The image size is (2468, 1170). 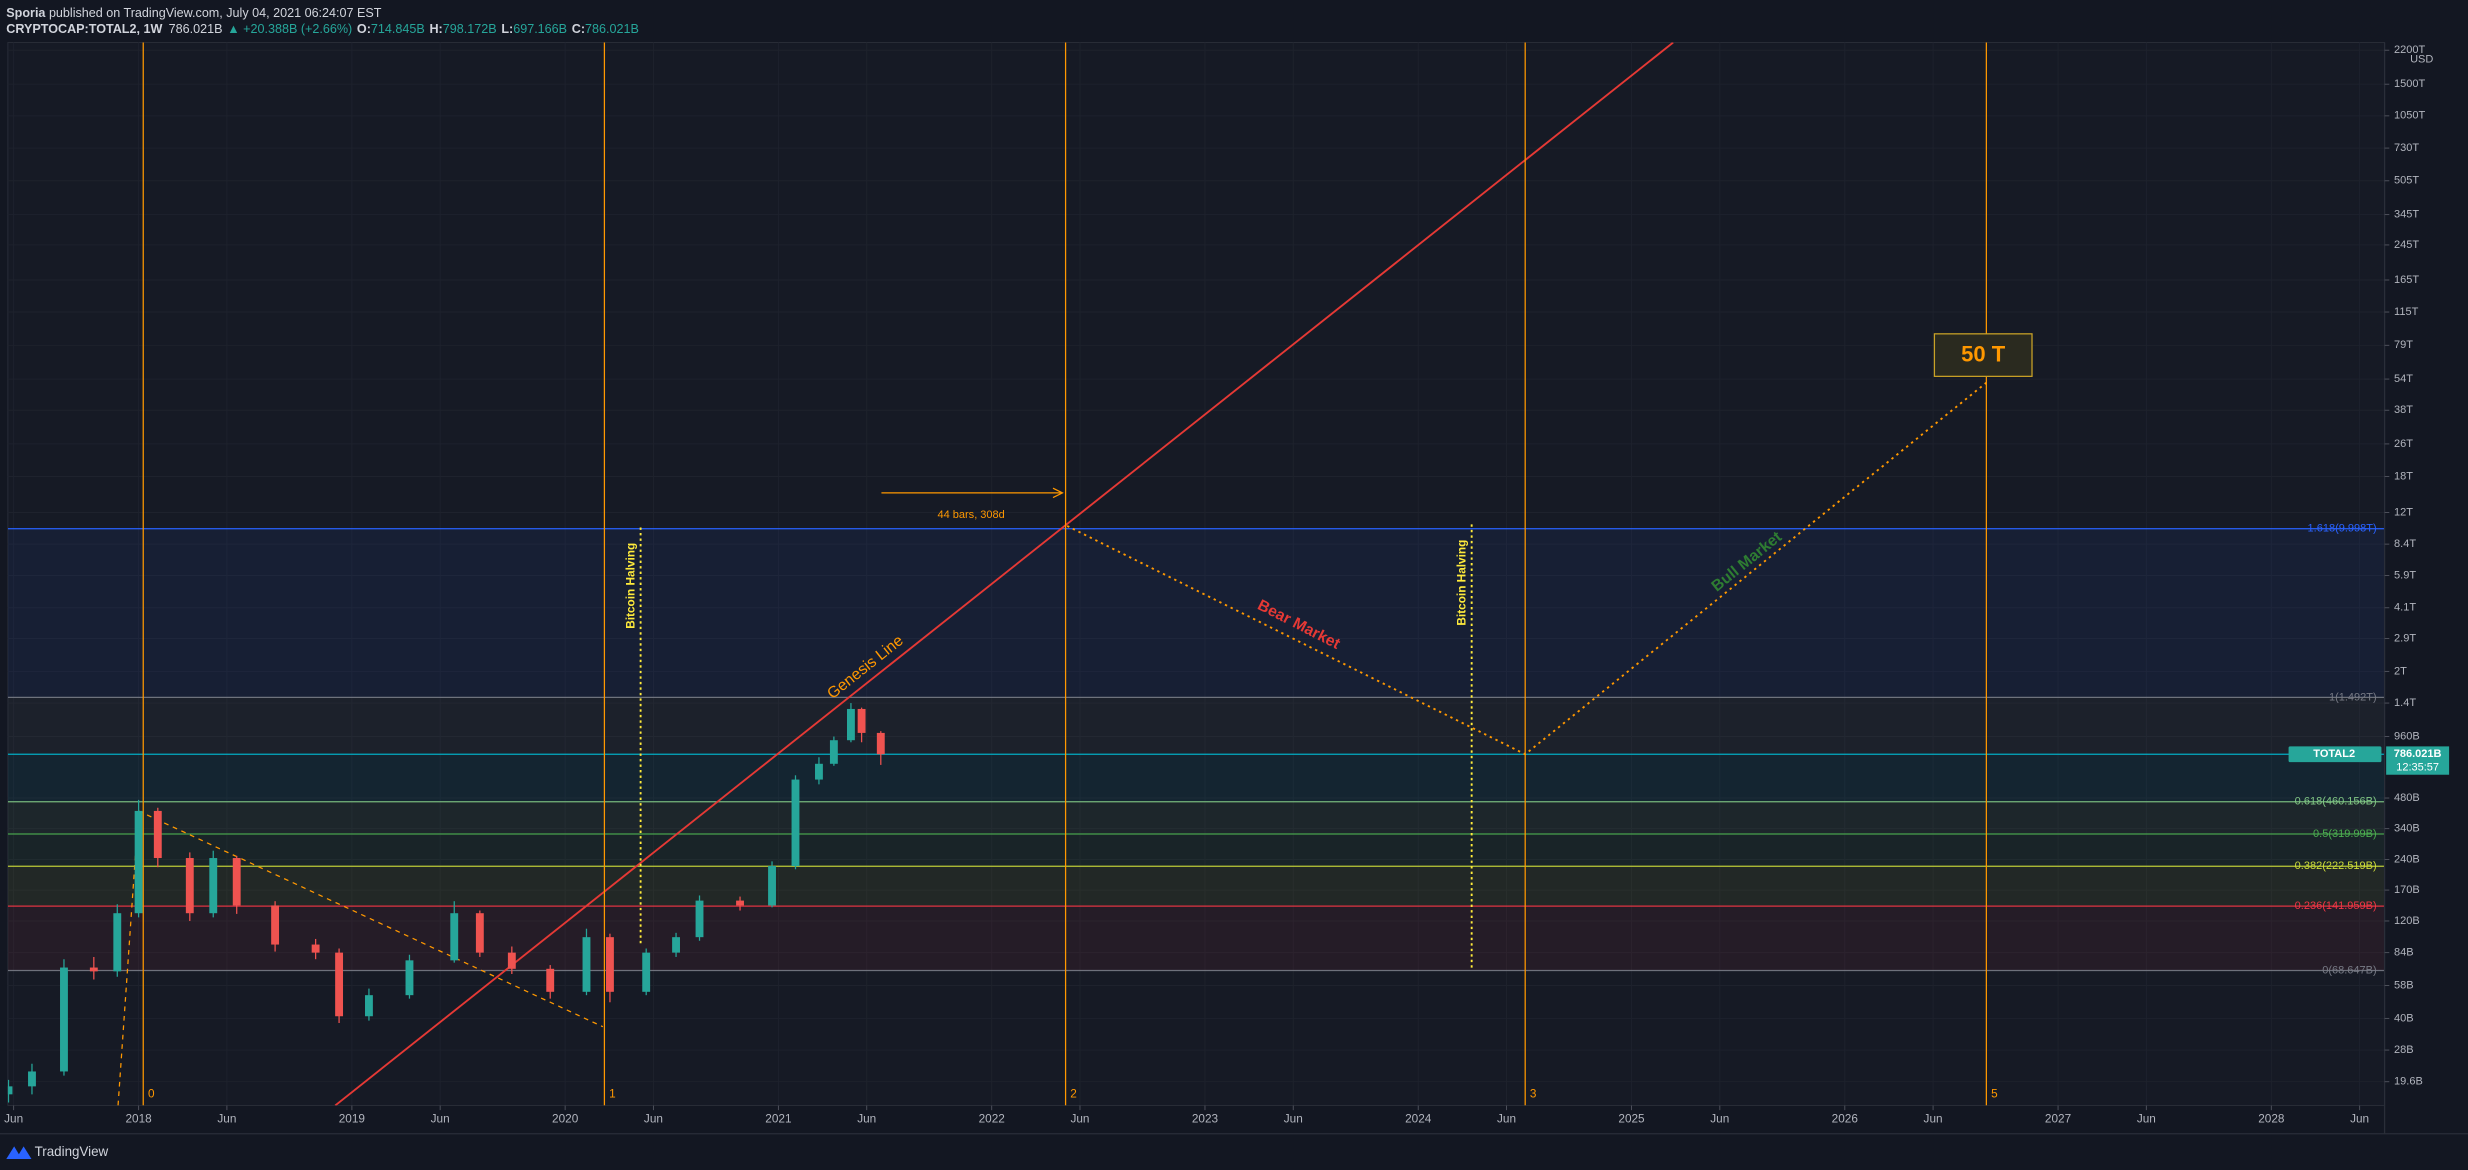 I want to click on fib-label: 0.236(141.959B), so click(x=2336, y=906).